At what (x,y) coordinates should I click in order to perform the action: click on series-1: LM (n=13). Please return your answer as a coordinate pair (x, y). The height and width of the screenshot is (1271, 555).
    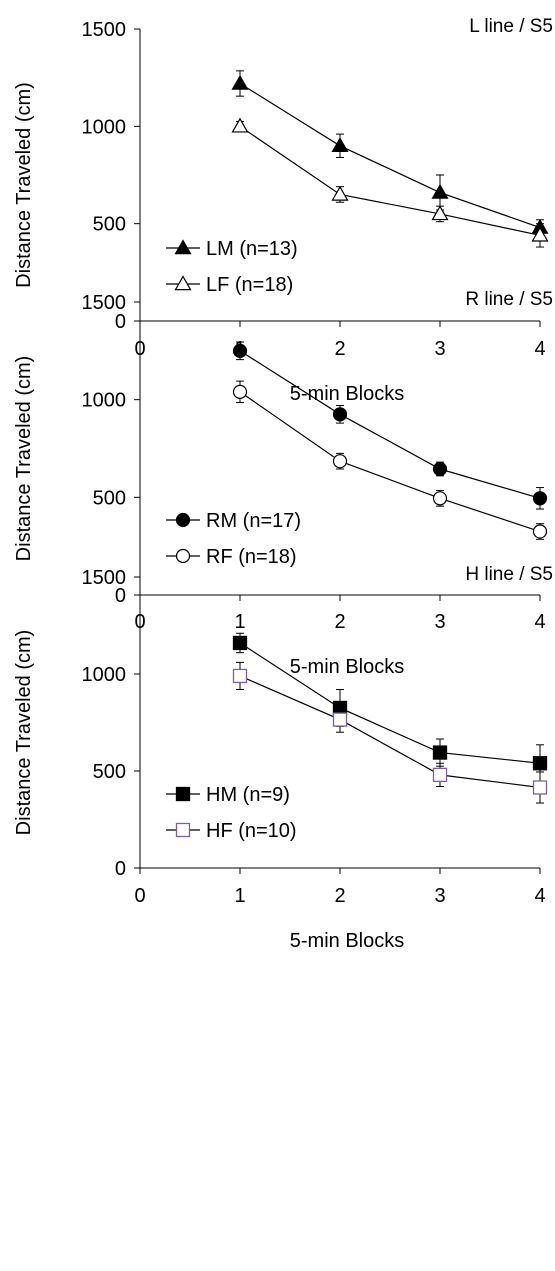
    Looking at the image, I should click on (357, 165).